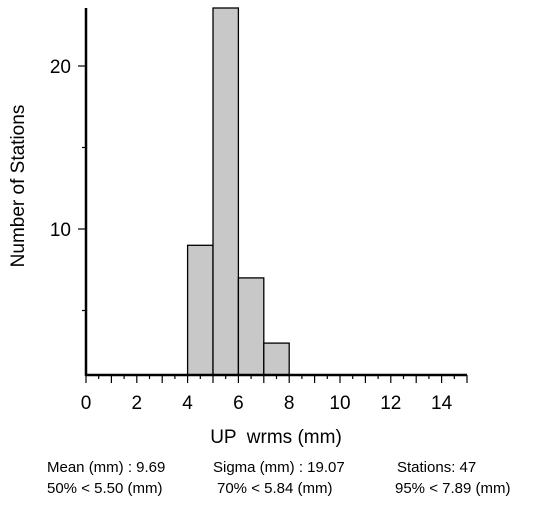  I want to click on x-tick-label: 12, so click(390, 403).